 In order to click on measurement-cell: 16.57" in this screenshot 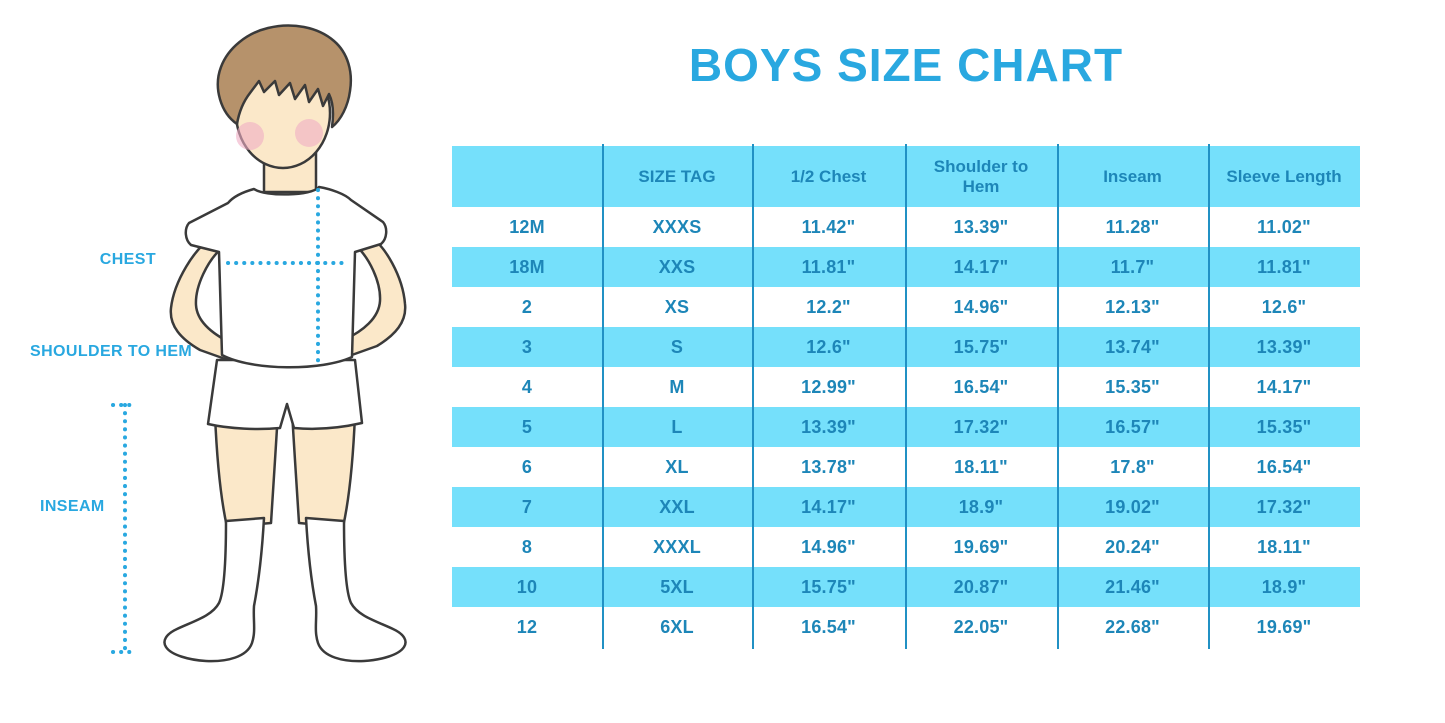, I will do `click(1132, 426)`.